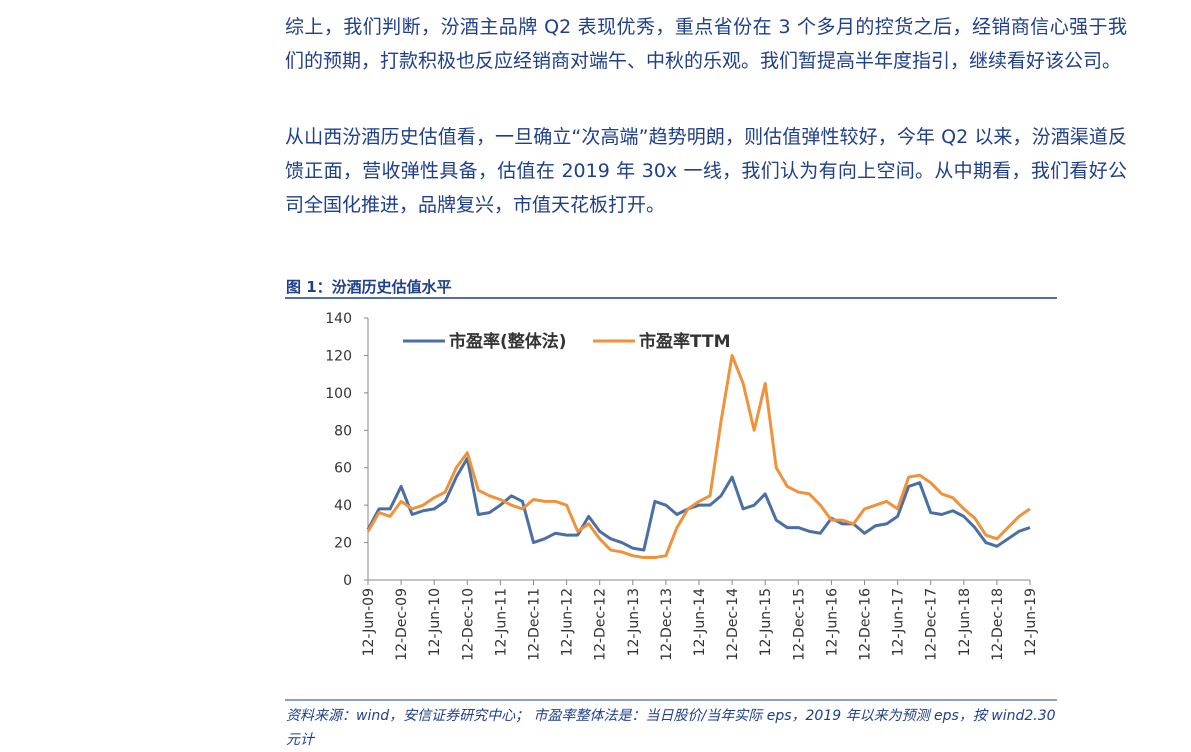  What do you see at coordinates (338, 356) in the screenshot?
I see `y-tick-label: 120` at bounding box center [338, 356].